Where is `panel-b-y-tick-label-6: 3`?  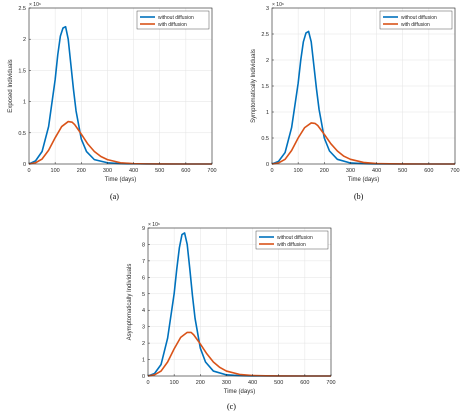
panel-b-y-tick-label-6: 3 is located at coordinates (267, 9).